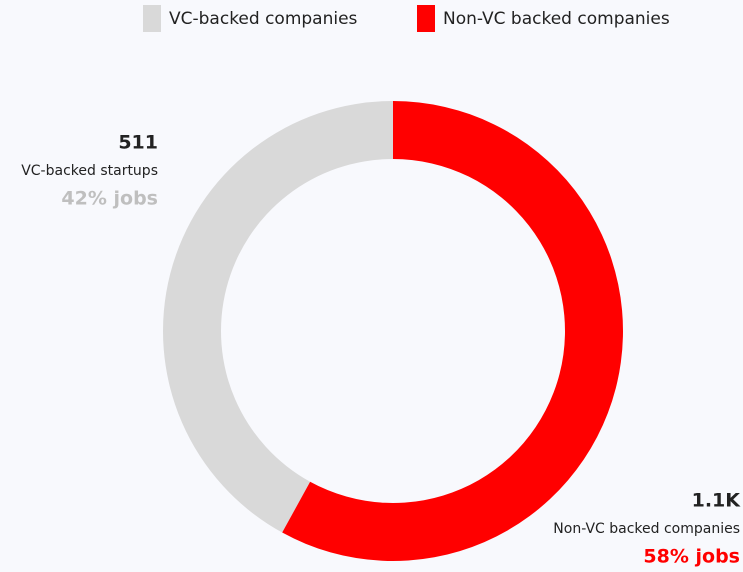 The width and height of the screenshot is (743, 572). What do you see at coordinates (556, 19) in the screenshot?
I see `legend-label: Non-VC backed companies` at bounding box center [556, 19].